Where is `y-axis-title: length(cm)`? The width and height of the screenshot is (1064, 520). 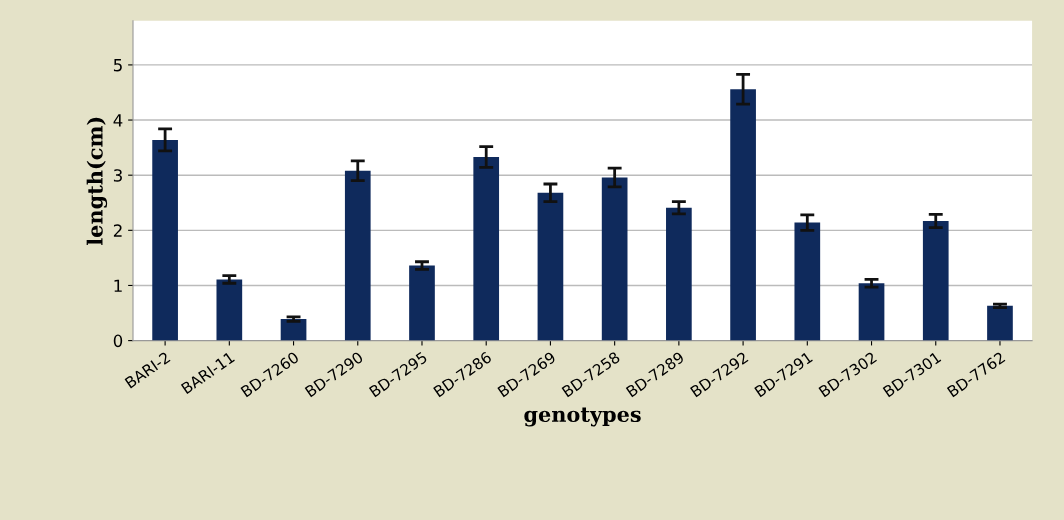
y-axis-title: length(cm) is located at coordinates (97, 181).